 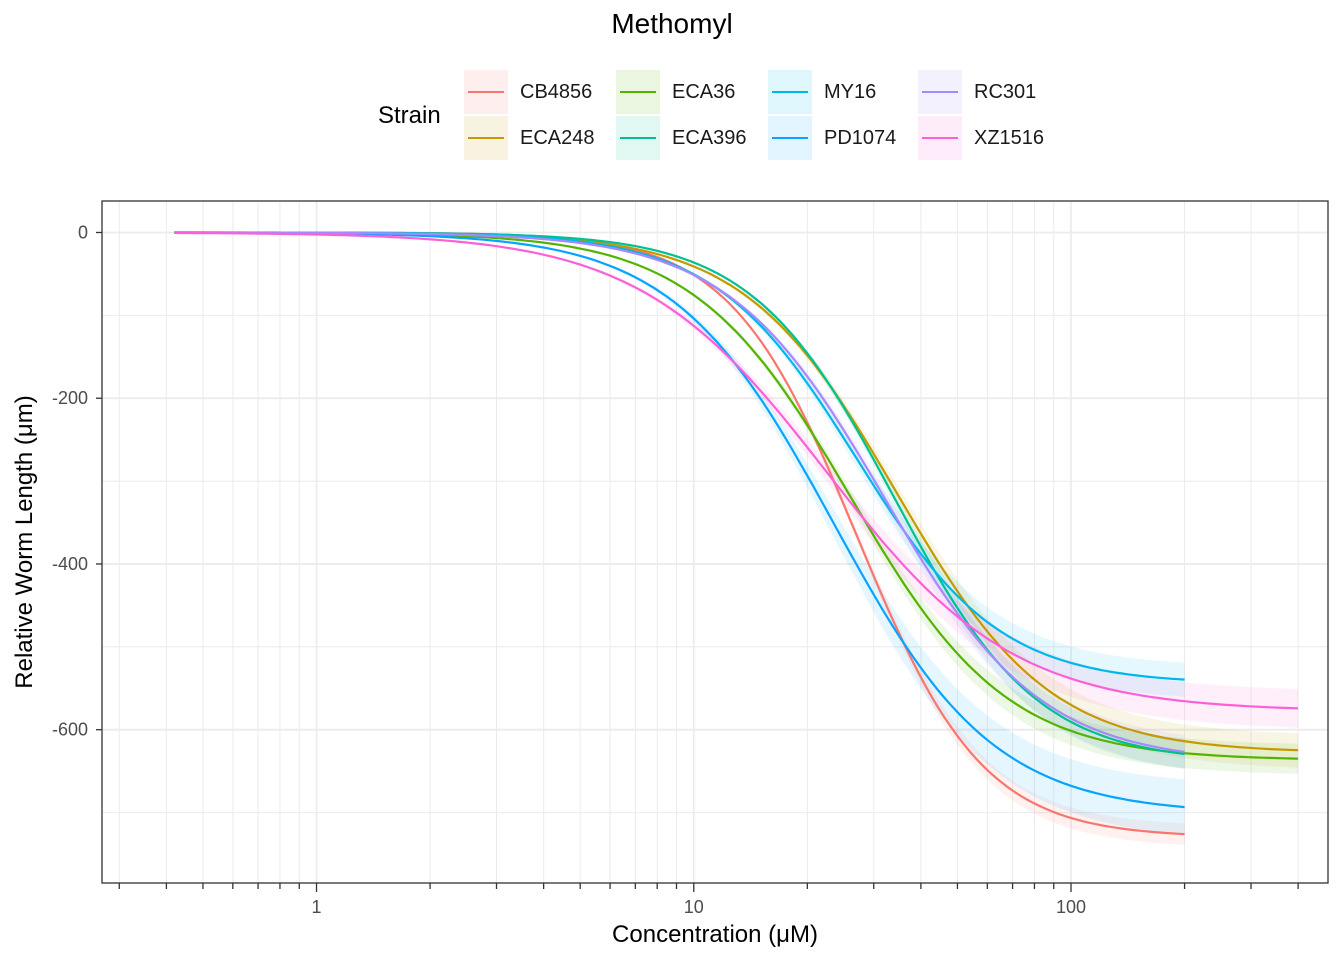 What do you see at coordinates (557, 138) in the screenshot?
I see `legend-label: ECA248` at bounding box center [557, 138].